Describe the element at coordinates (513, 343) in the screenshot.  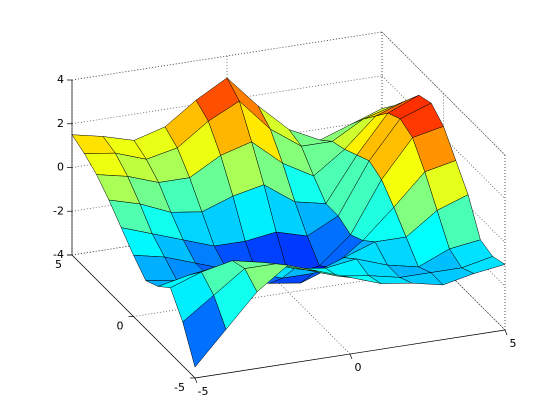
I see `x-tick-label: 5` at that location.